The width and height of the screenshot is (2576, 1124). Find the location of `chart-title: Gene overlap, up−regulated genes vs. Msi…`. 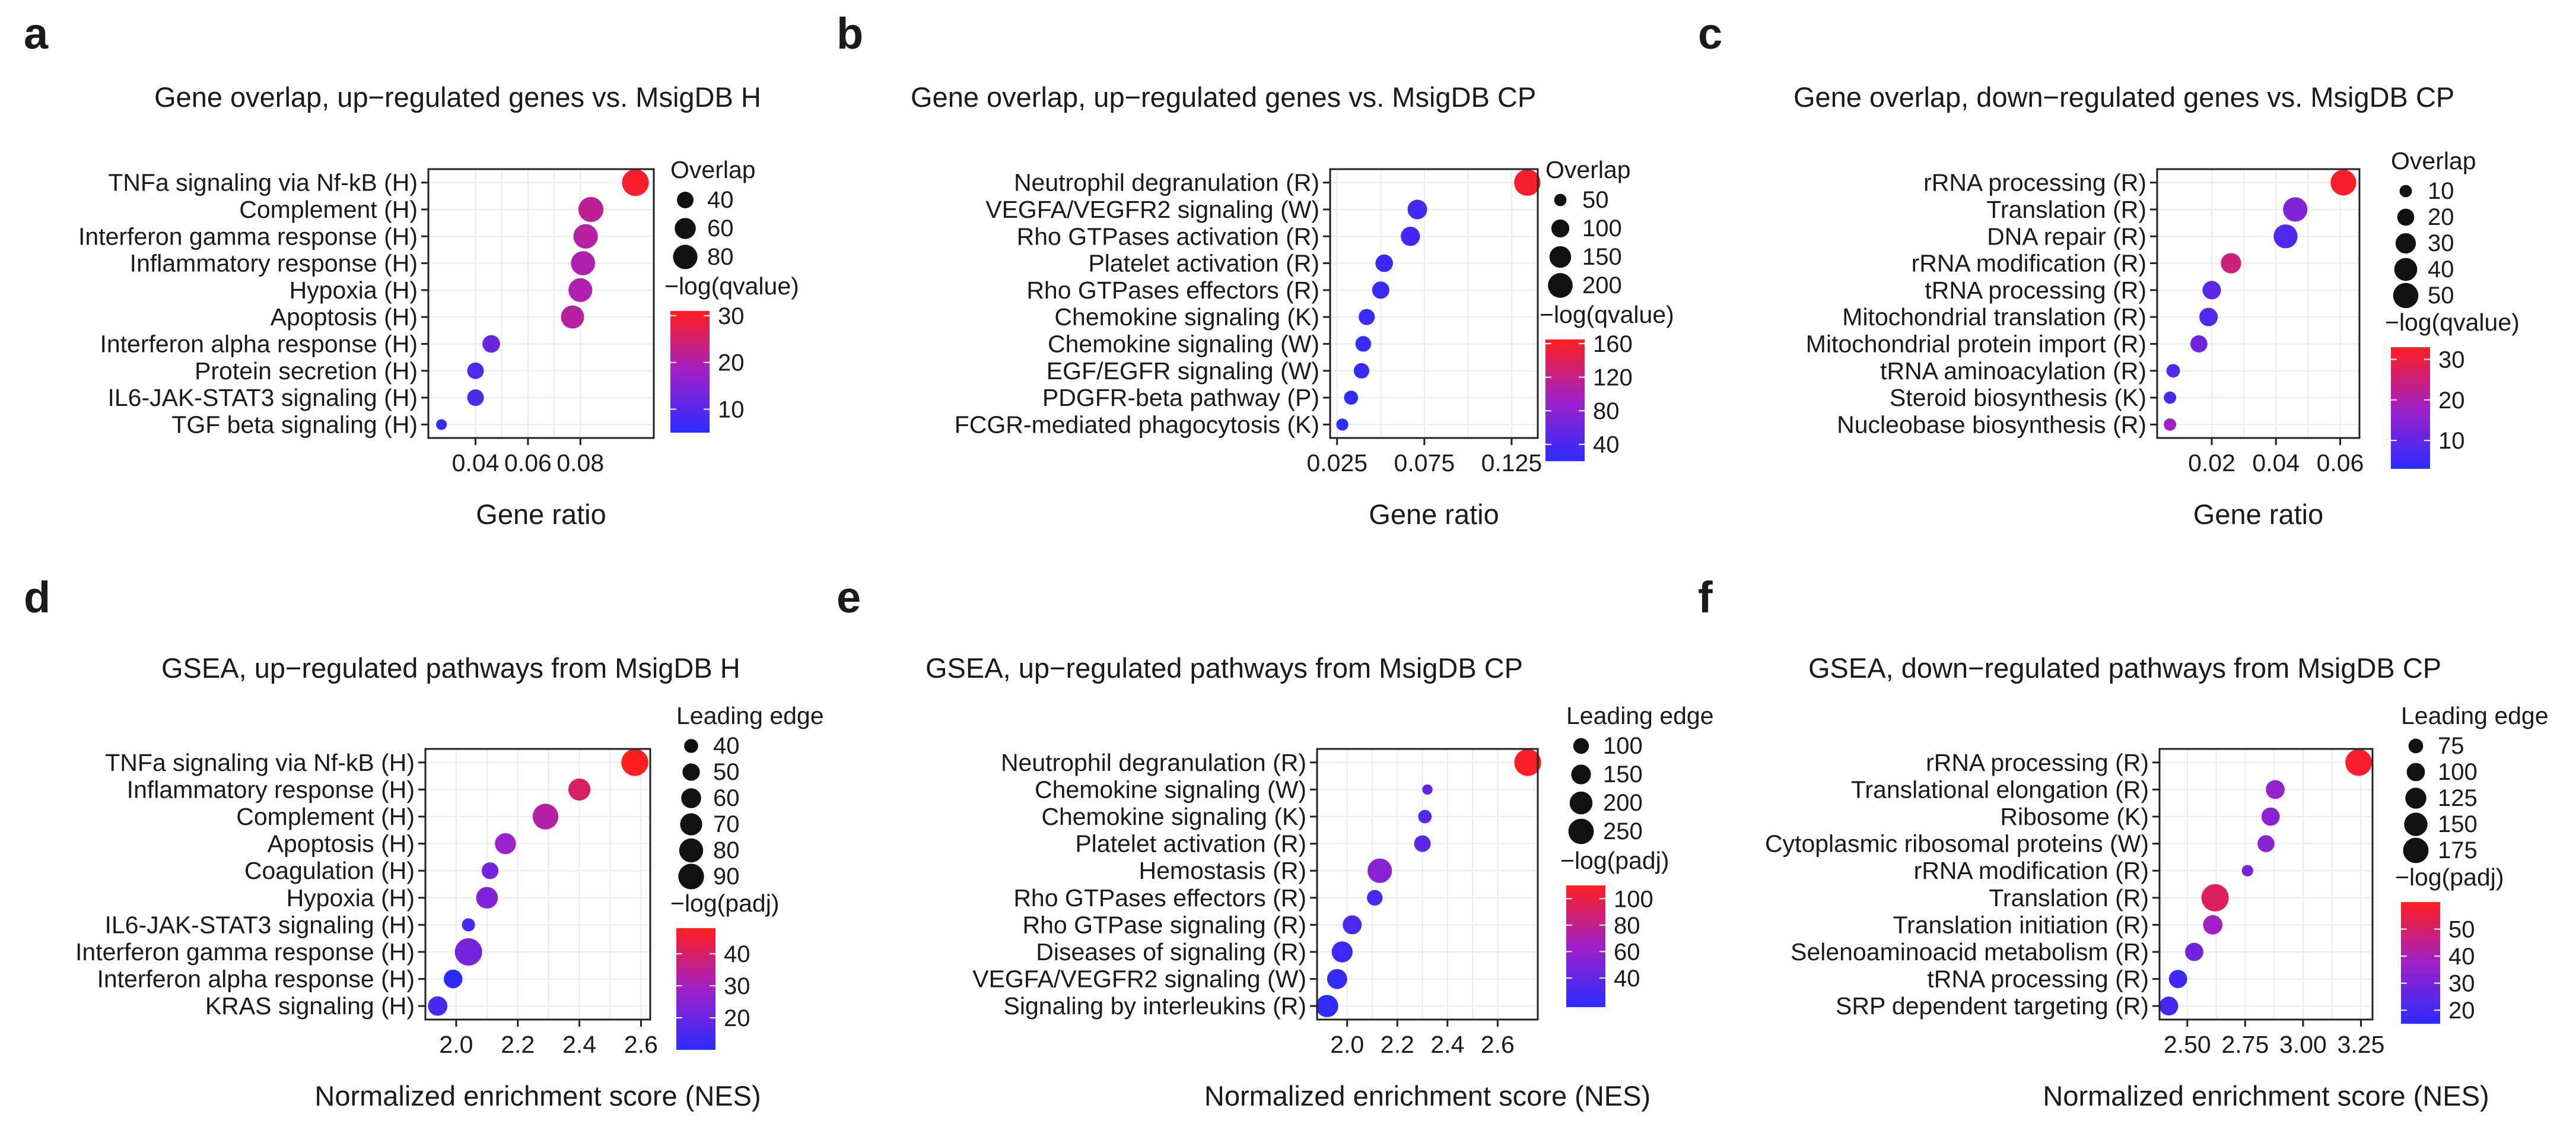

chart-title: Gene overlap, up−regulated genes vs. Msi… is located at coordinates (1223, 97).